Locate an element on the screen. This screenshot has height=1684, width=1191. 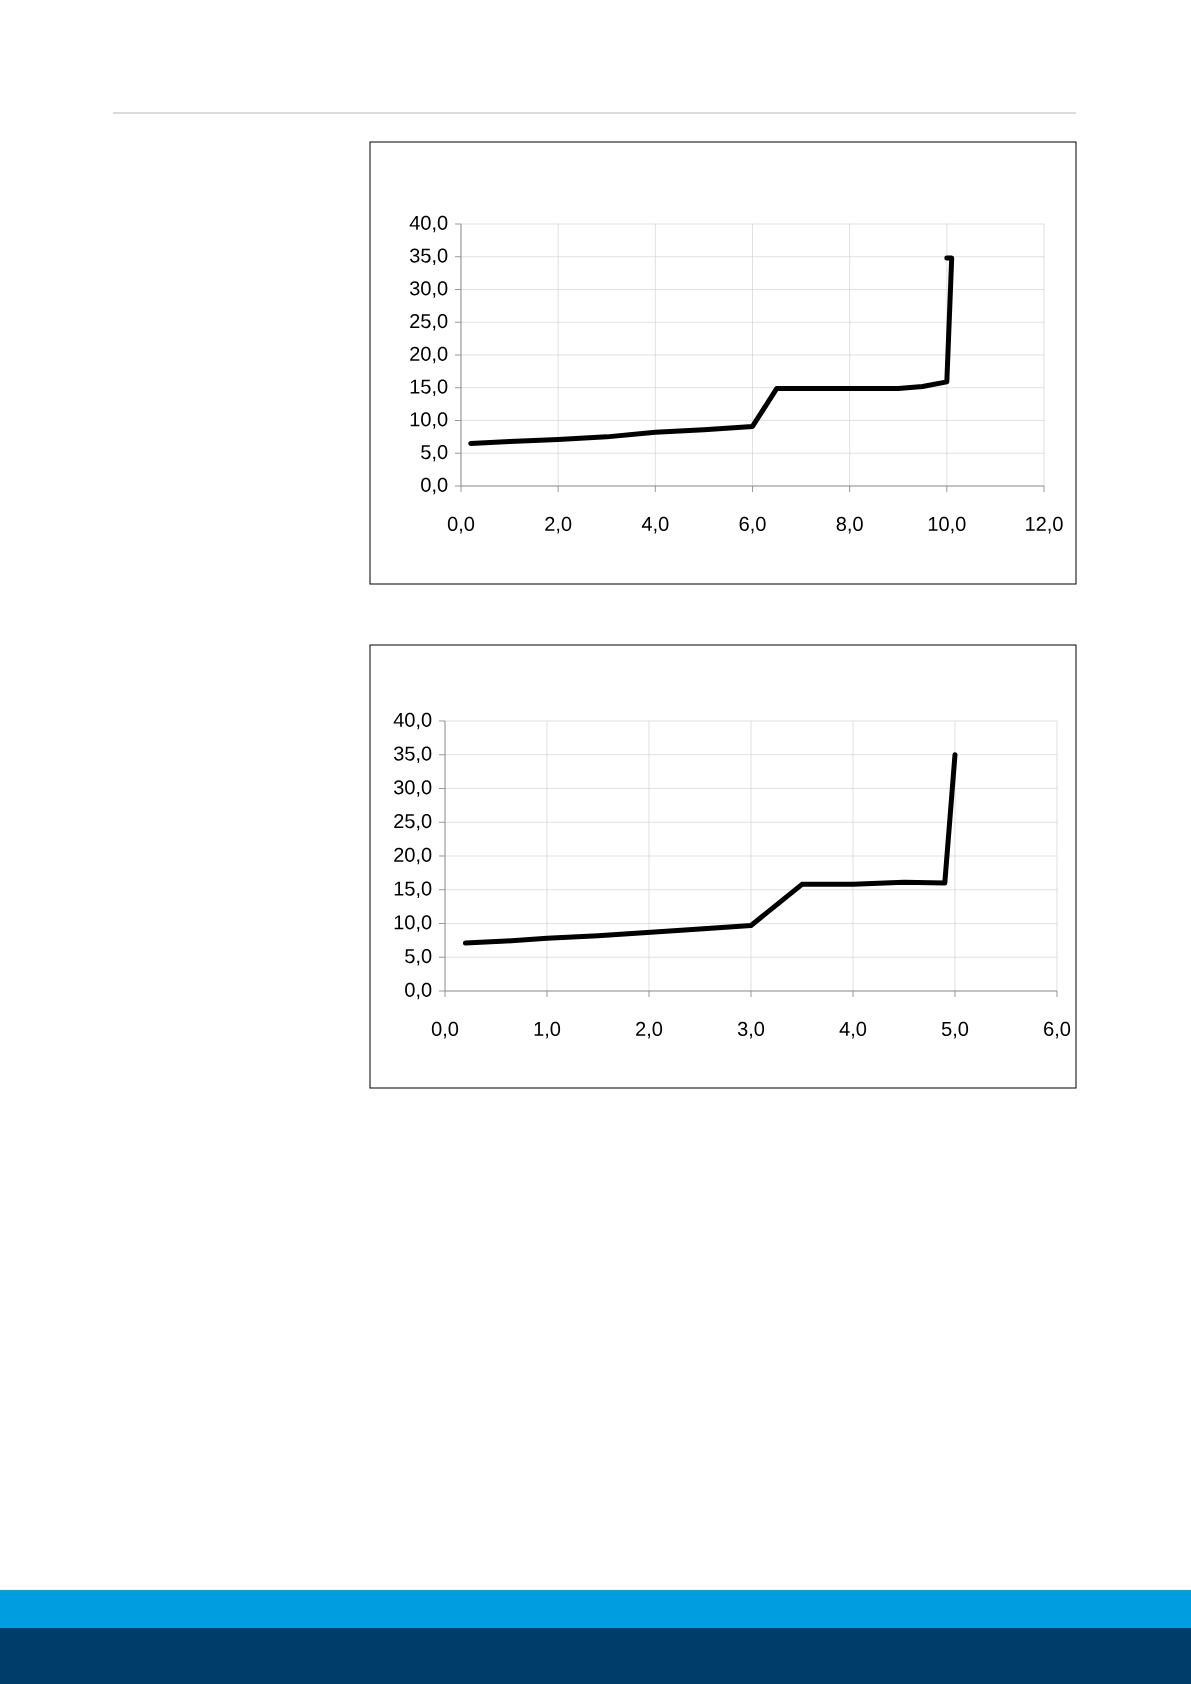
x-tick-label: 12,0 is located at coordinates (1044, 525).